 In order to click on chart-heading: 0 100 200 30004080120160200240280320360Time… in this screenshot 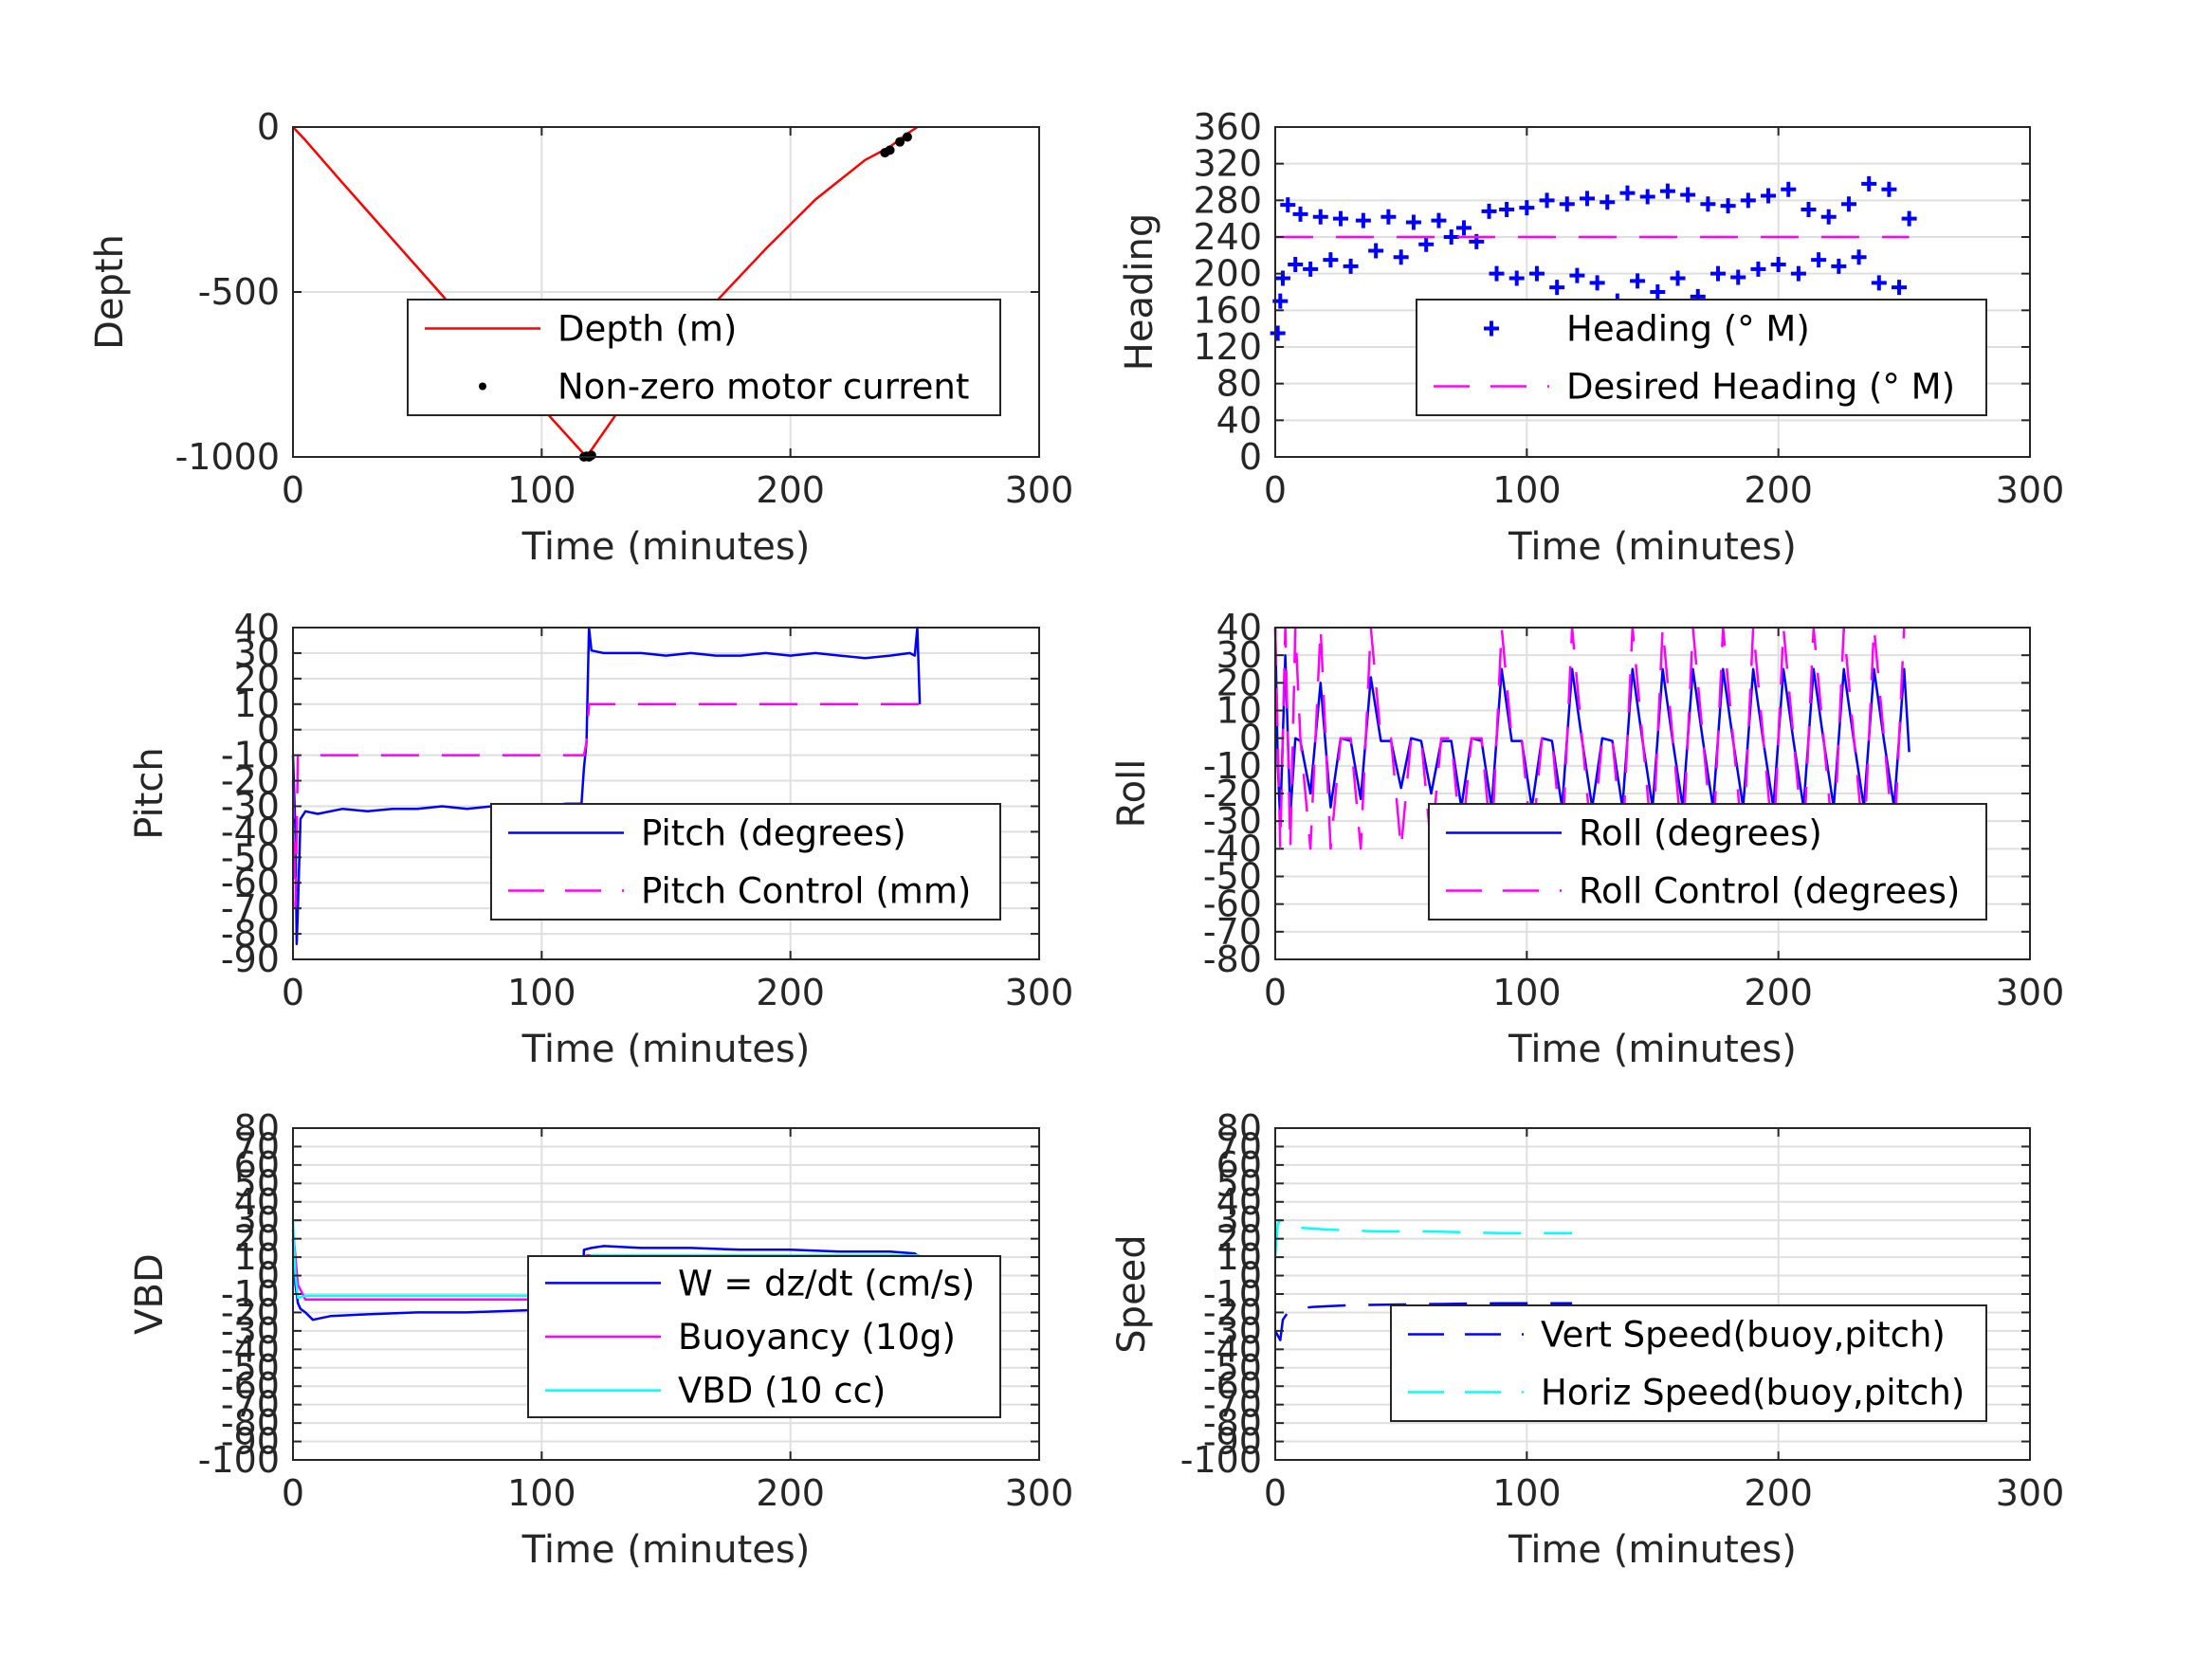, I will do `click(1591, 337)`.